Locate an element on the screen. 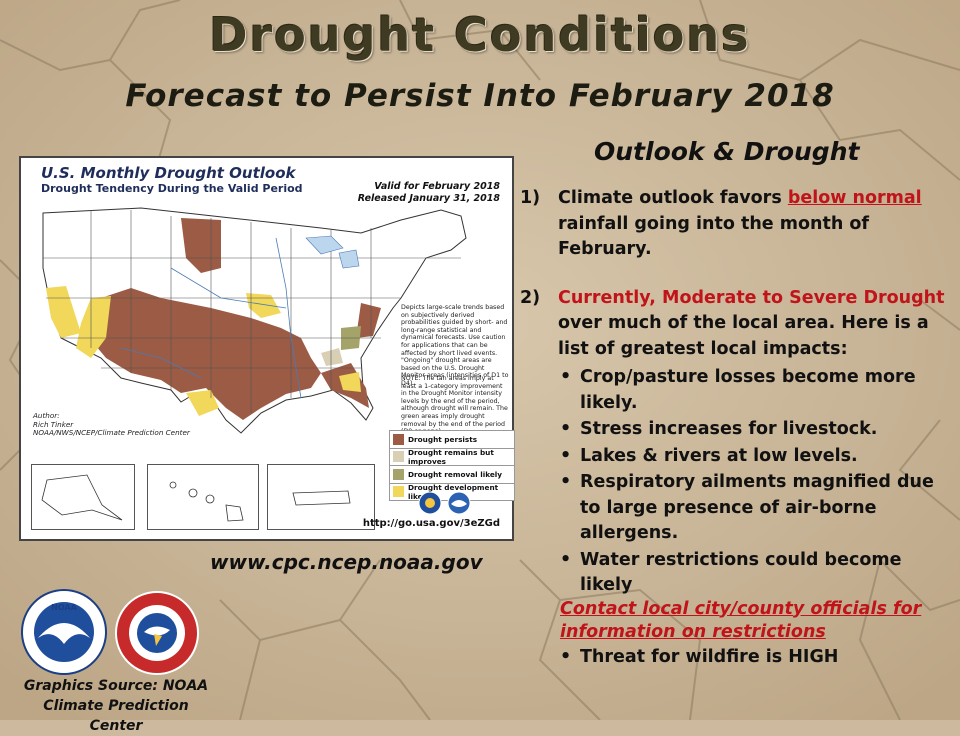  below-normal-highlight: below normal is located at coordinates (854, 198).